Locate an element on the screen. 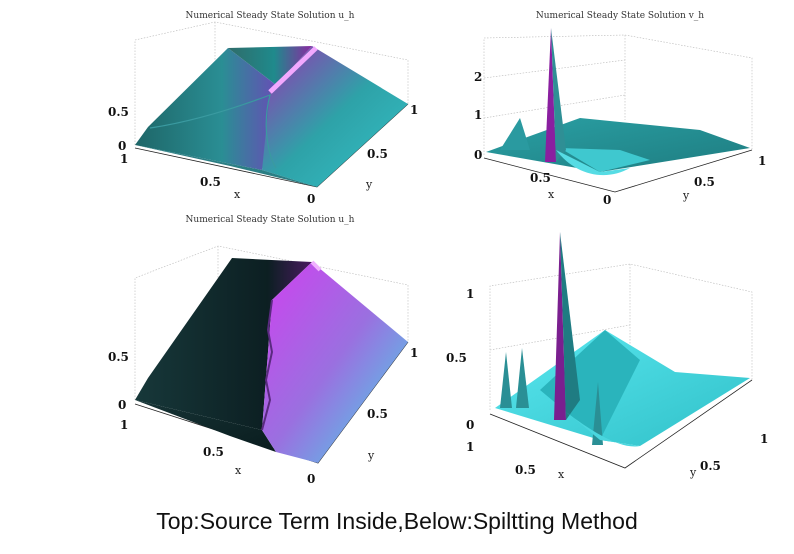 Image resolution: width=794 pixels, height=554 pixels. surface-patch-top is located at coordinates (270, 69).